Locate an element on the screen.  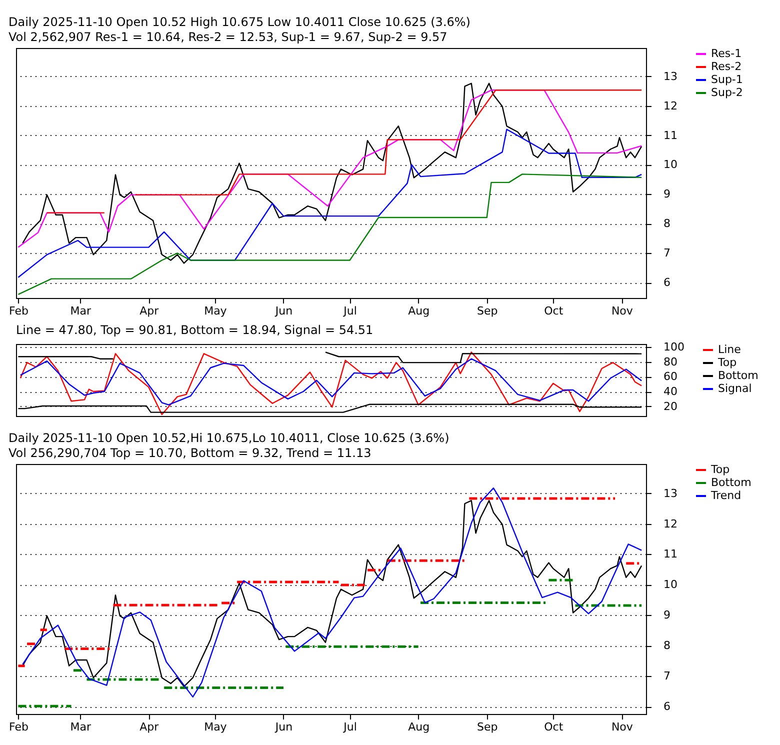
y-tick-label: 100 is located at coordinates (674, 347).